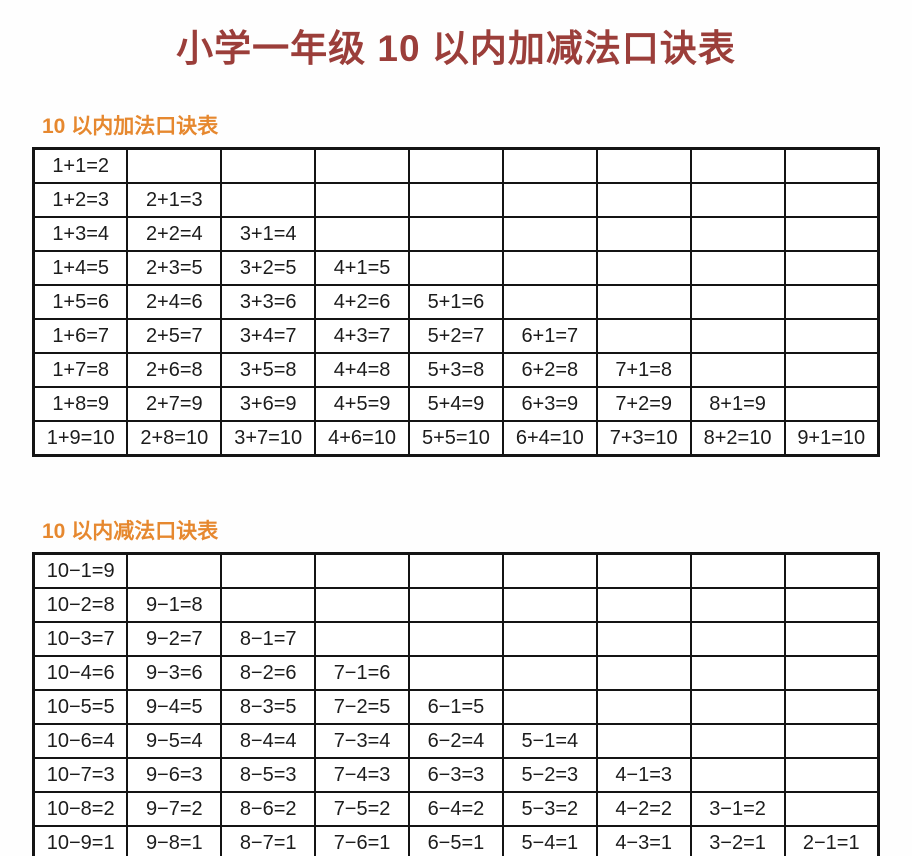 This screenshot has height=856, width=912. Describe the element at coordinates (456, 639) in the screenshot. I see `table-row: 10−3=7 9−2=7 8−1=7` at that location.